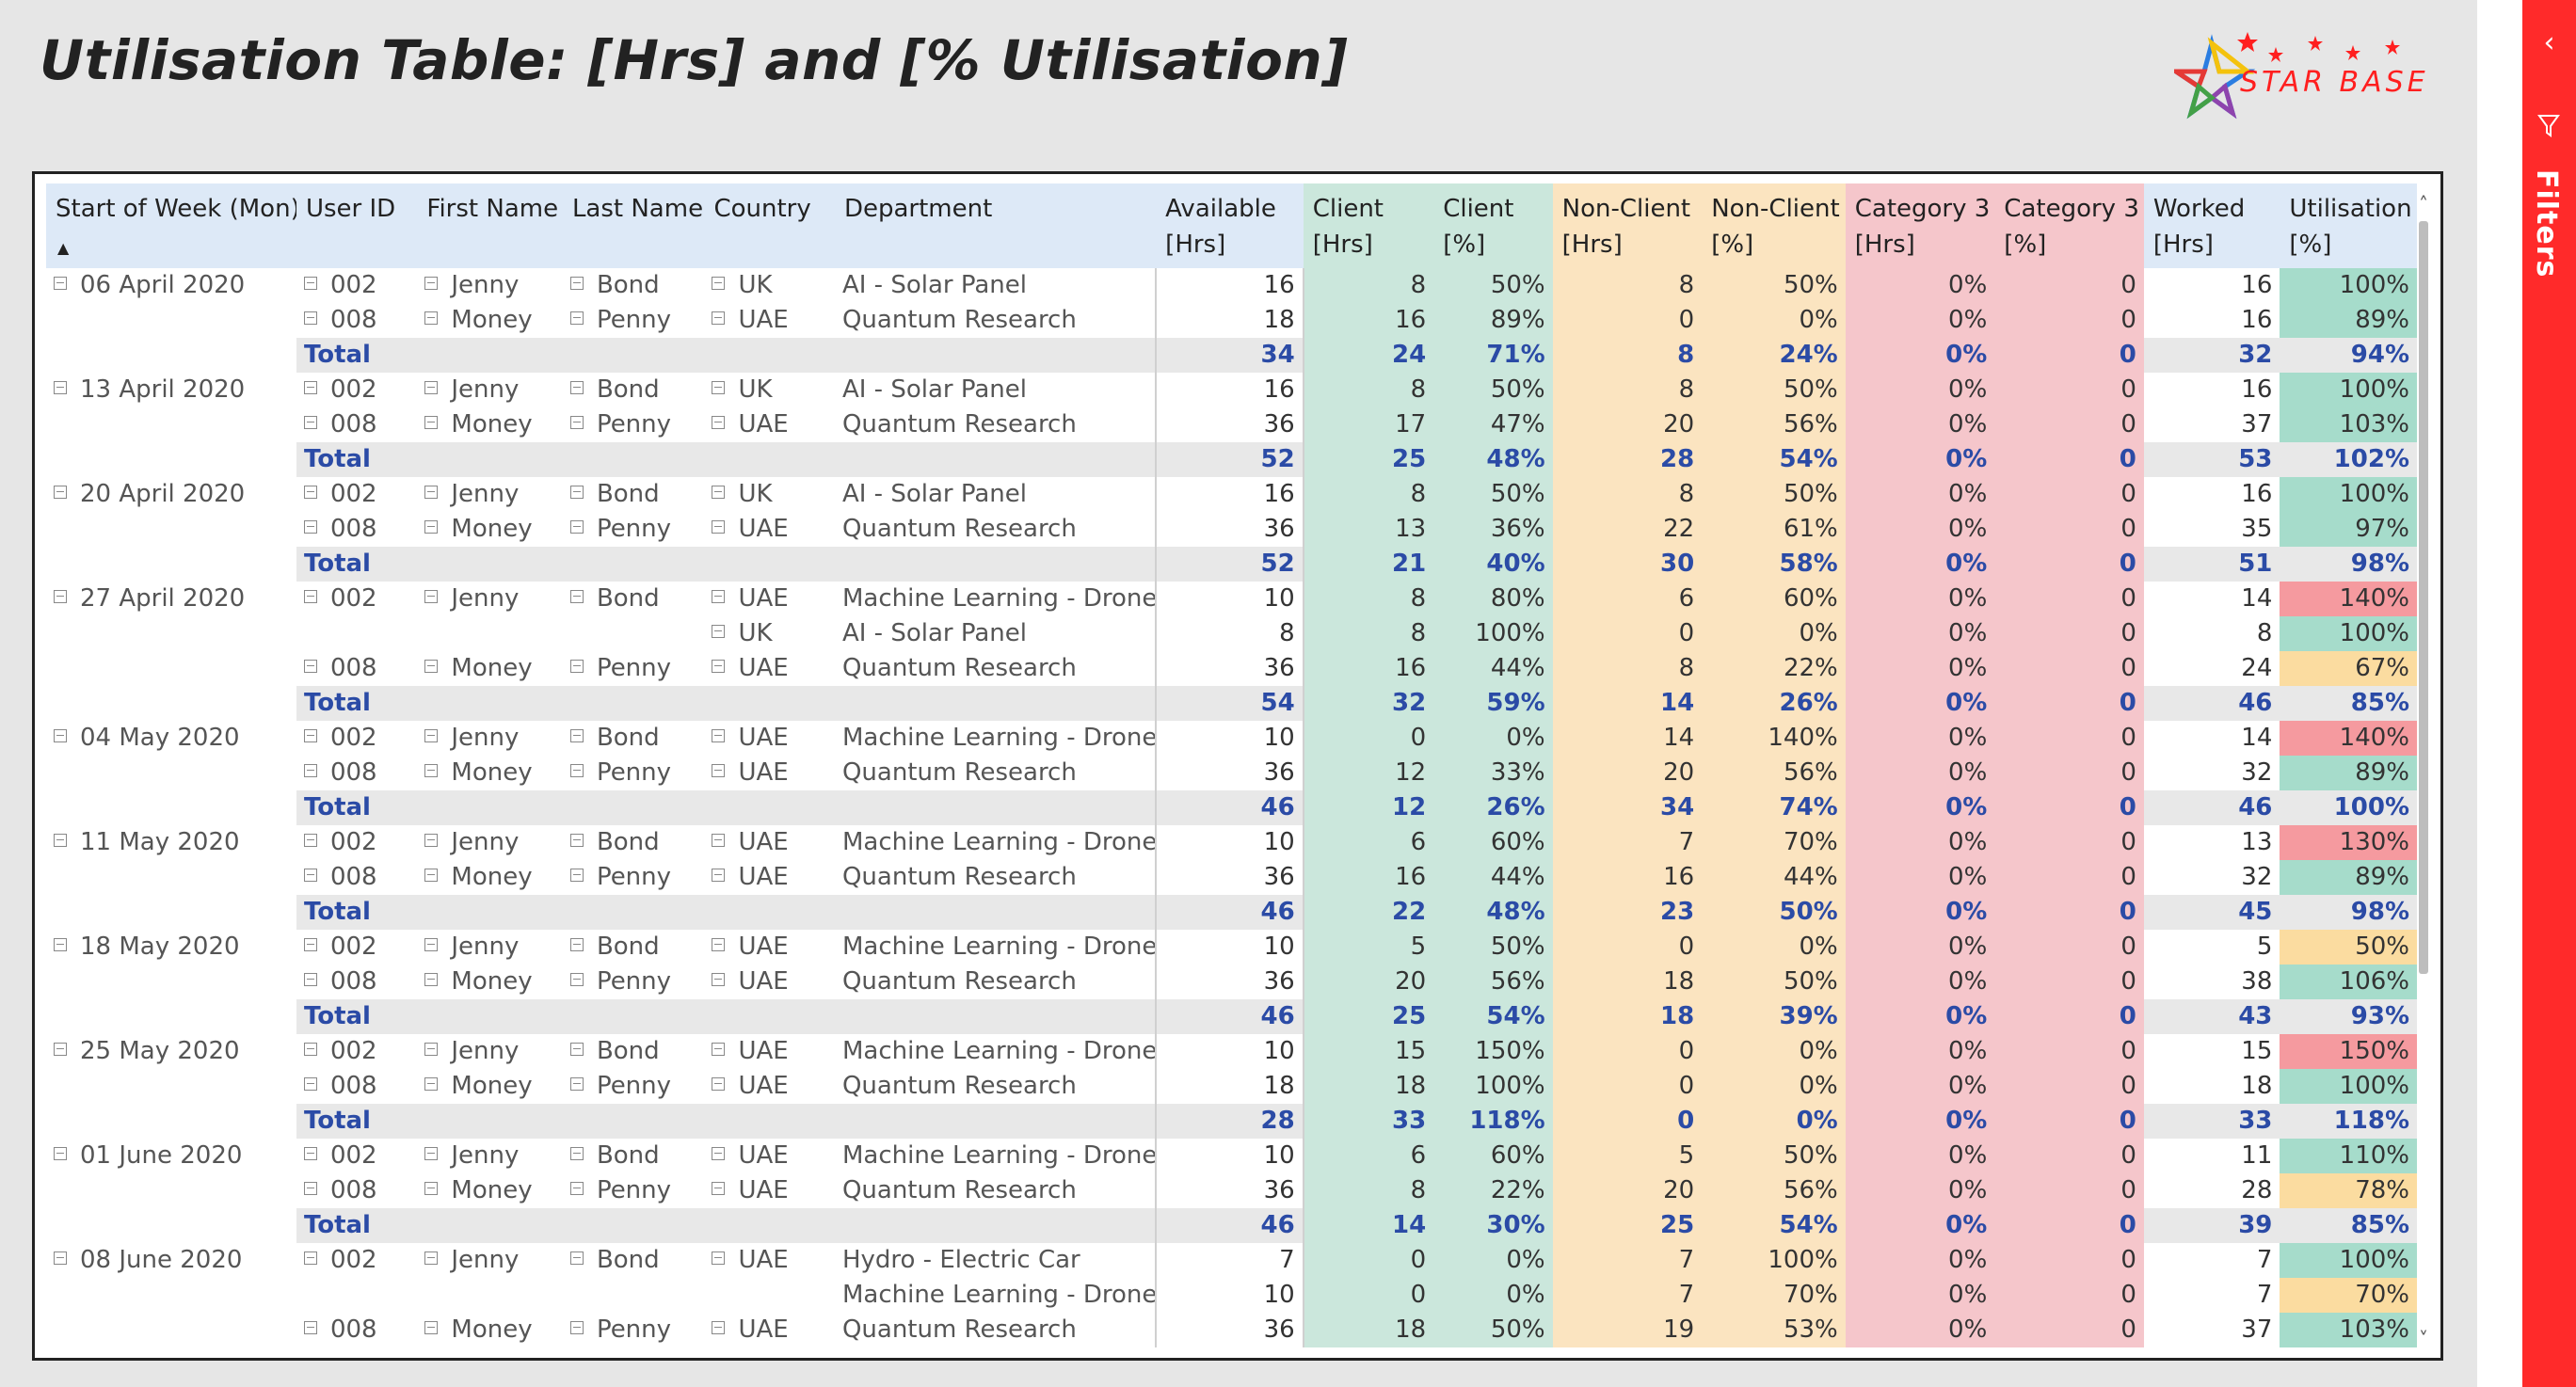  Describe the element at coordinates (171, 1156) in the screenshot. I see `week-cell: 01 June 2020` at that location.